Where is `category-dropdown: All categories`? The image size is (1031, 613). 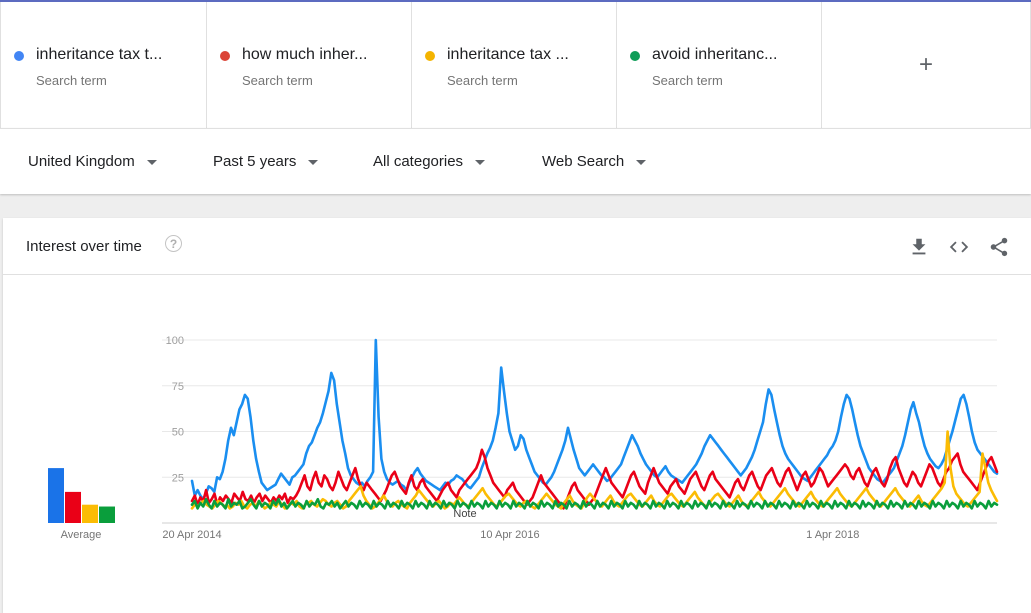
category-dropdown: All categories is located at coordinates (429, 161).